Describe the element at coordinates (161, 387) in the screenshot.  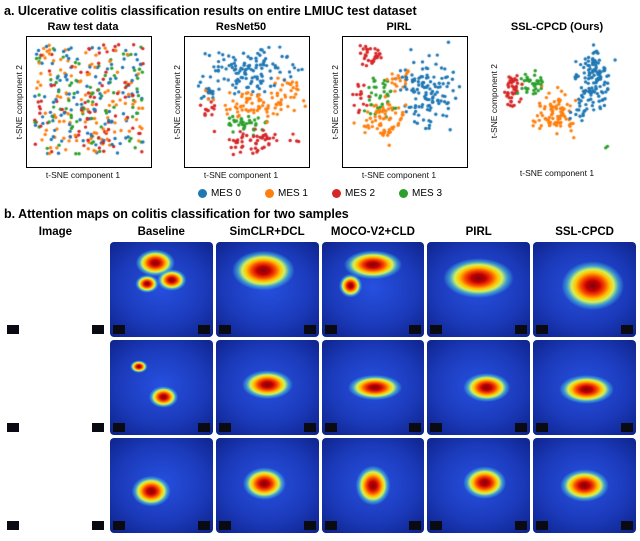
I see `attention-map-sample-2-baseline` at that location.